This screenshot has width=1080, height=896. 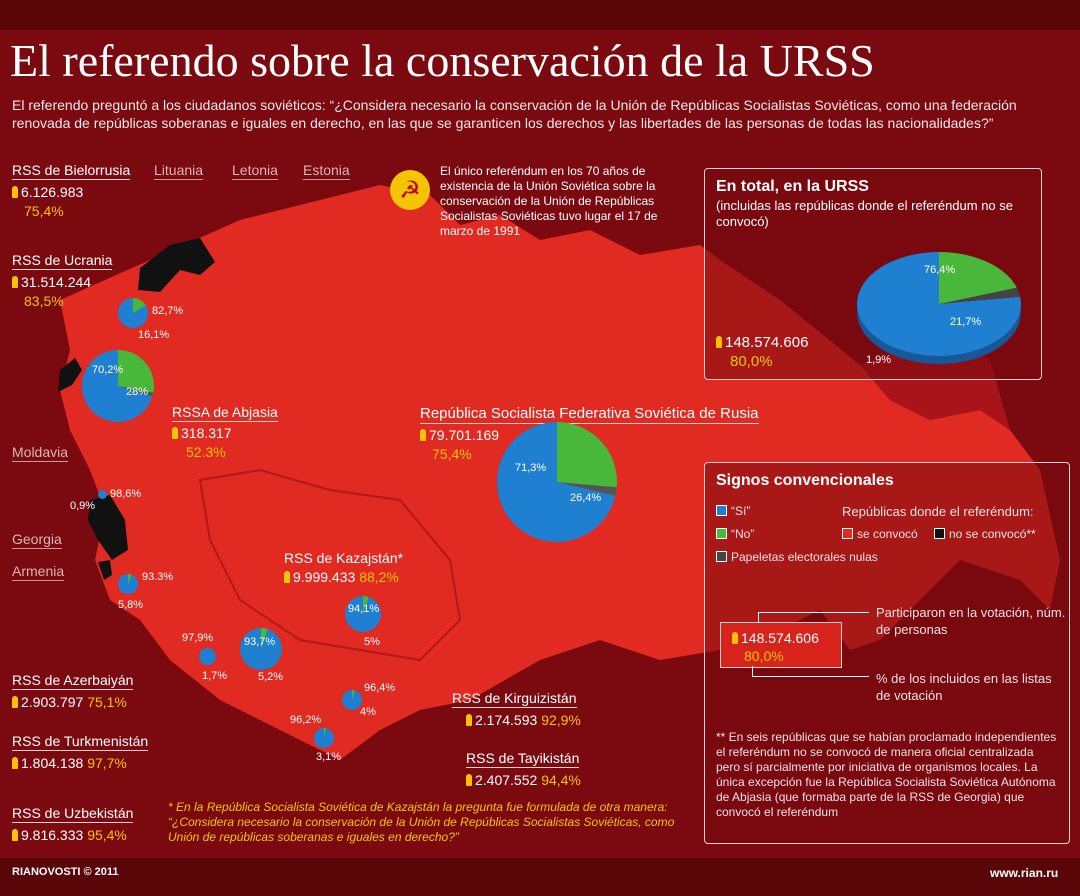 I want to click on legend-no: “No”, so click(x=735, y=534).